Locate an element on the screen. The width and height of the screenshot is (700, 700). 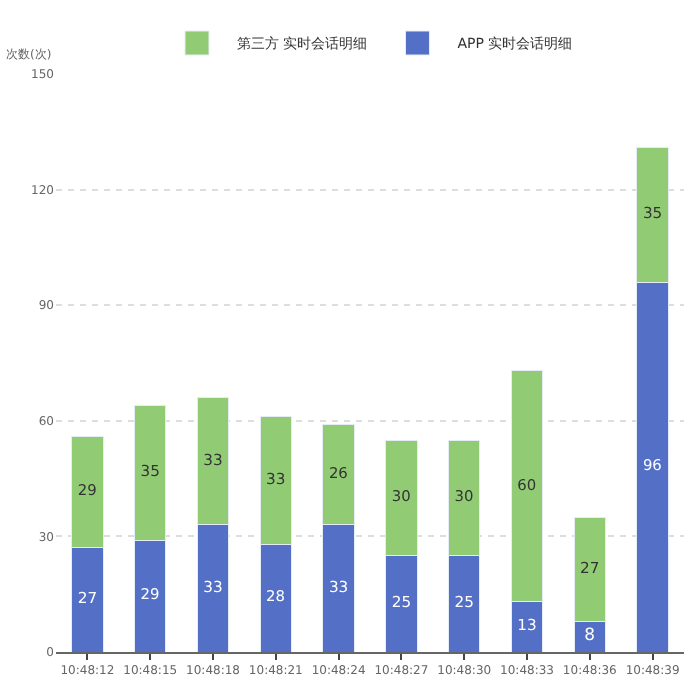
data-label: 26 is located at coordinates (338, 473).